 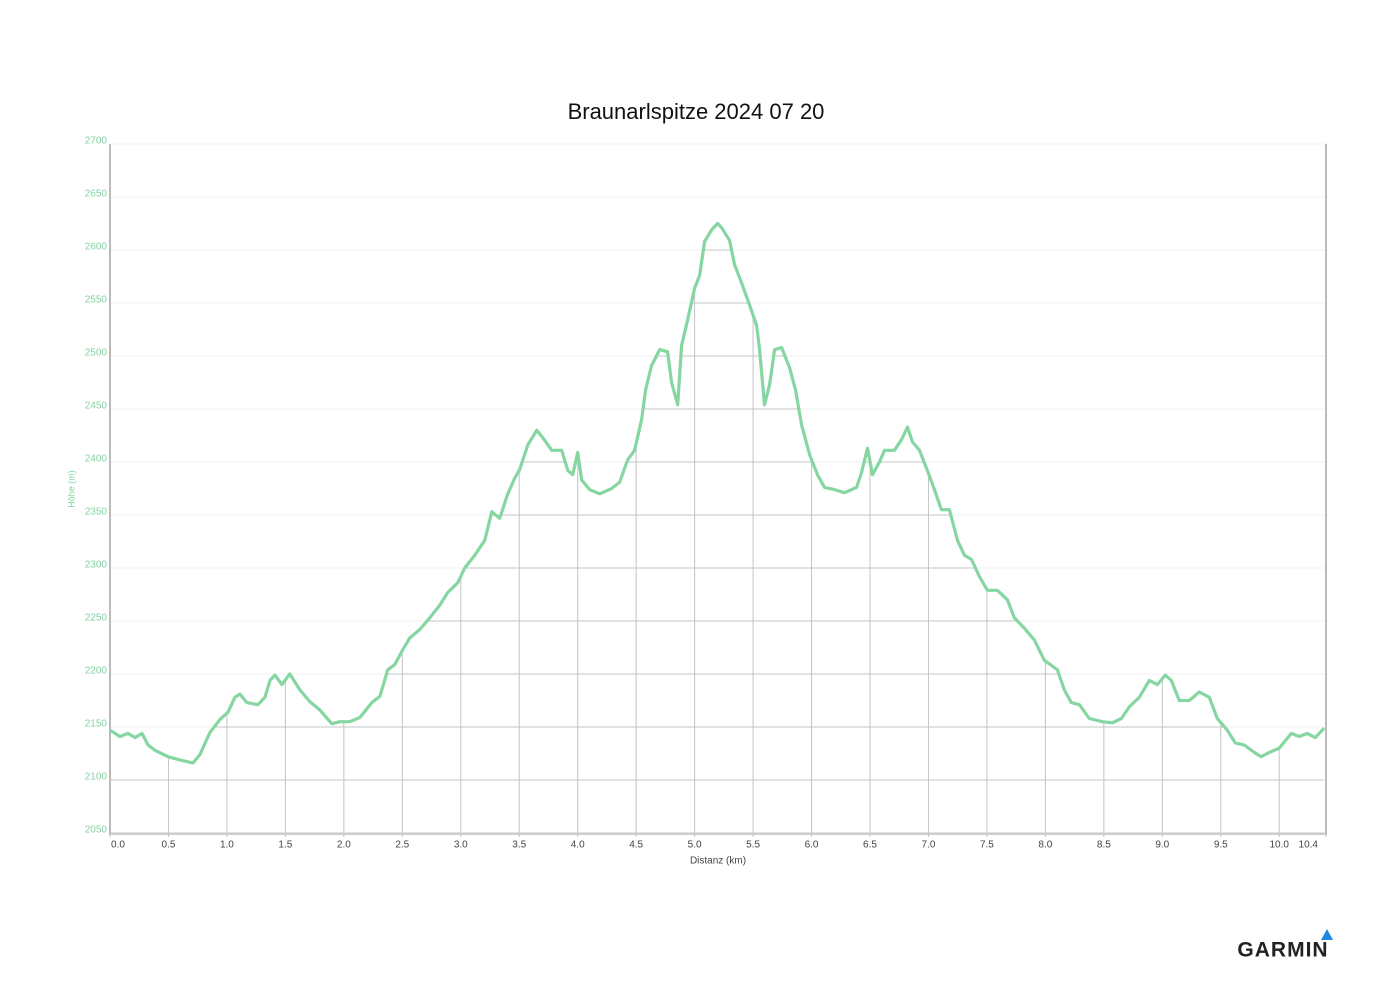 What do you see at coordinates (695, 845) in the screenshot?
I see `x-tick-label: 5.0` at bounding box center [695, 845].